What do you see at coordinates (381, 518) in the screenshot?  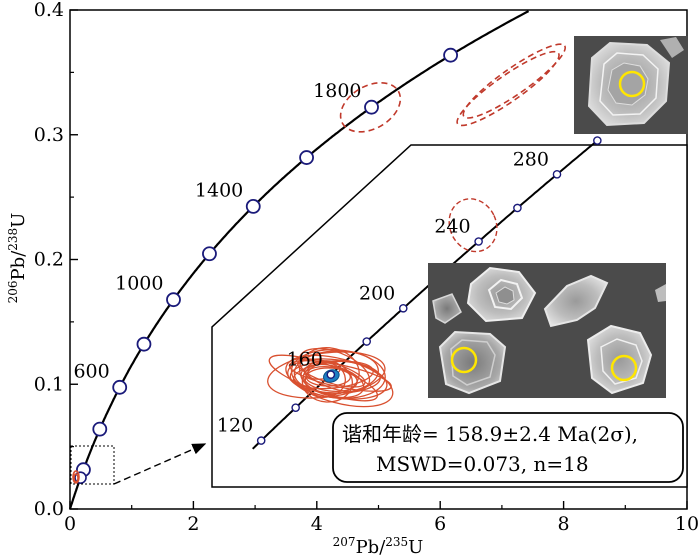 I see `x-axis-ticks: 0 2 4 6 8 10` at bounding box center [381, 518].